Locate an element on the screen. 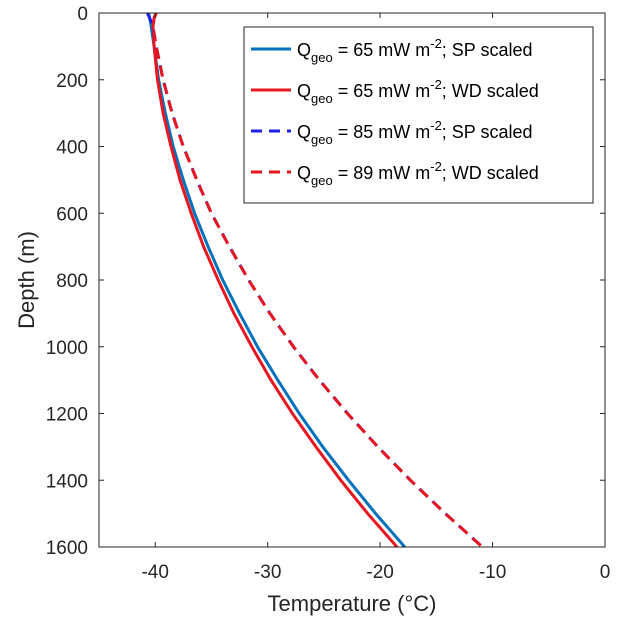  x-tick-label: -10 is located at coordinates (492, 572).